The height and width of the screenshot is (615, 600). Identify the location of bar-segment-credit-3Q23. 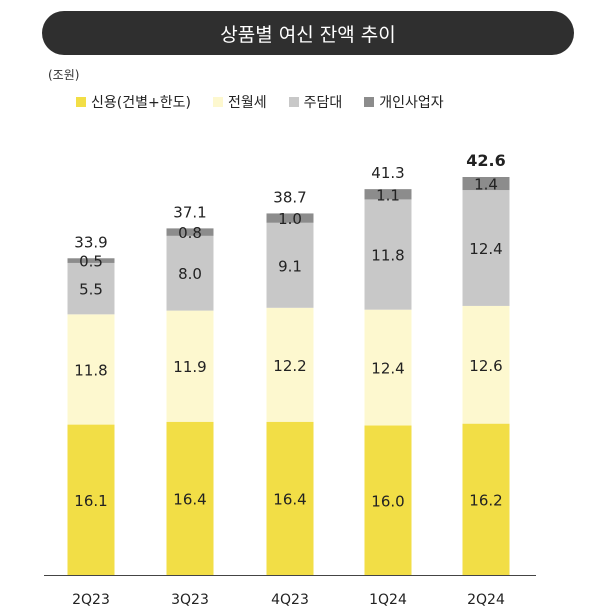
(190, 498).